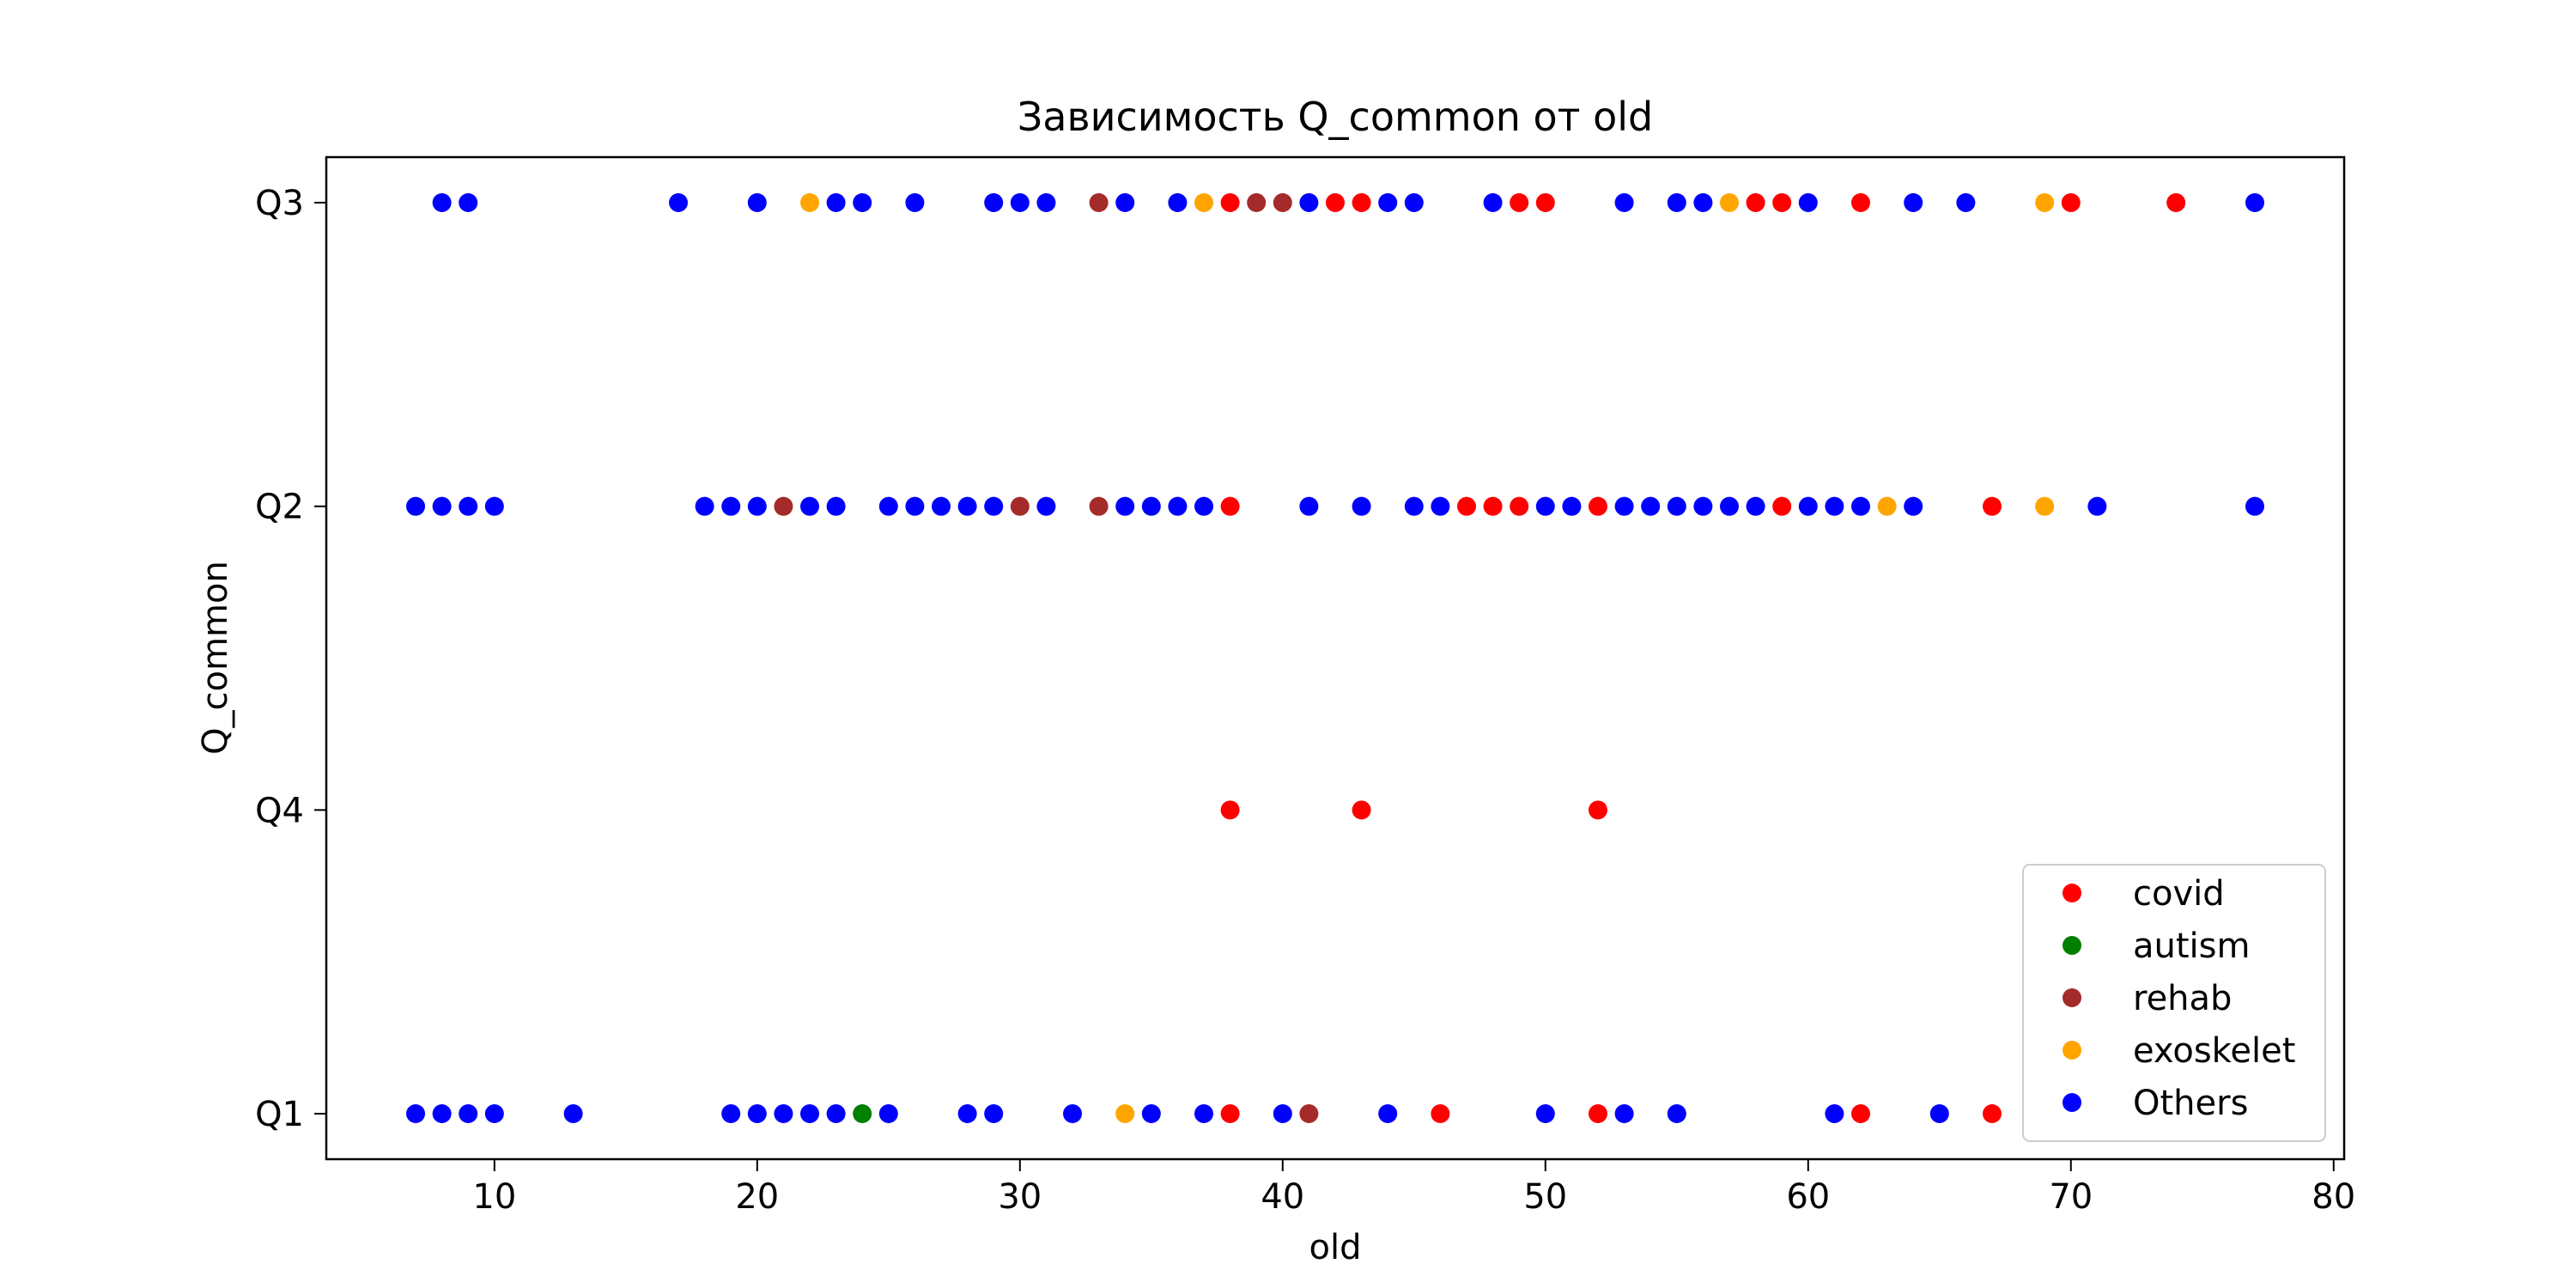 This screenshot has width=2576, height=1288. What do you see at coordinates (494, 1197) in the screenshot?
I see `x-tick-label: 10` at bounding box center [494, 1197].